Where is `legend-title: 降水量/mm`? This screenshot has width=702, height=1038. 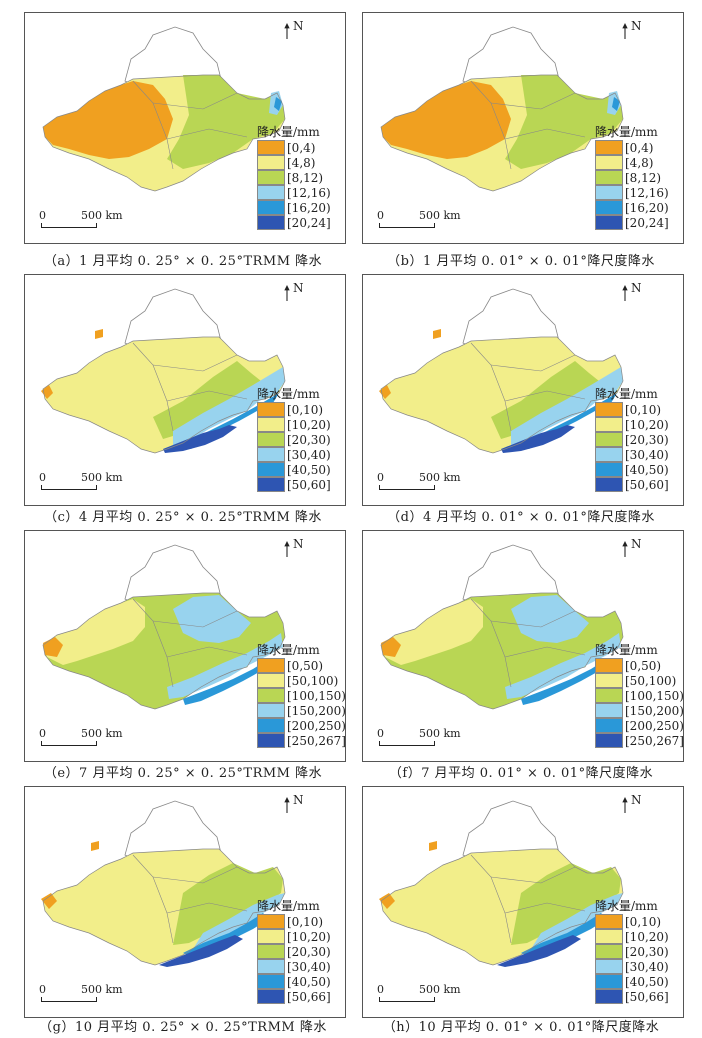 legend-title: 降水量/mm is located at coordinates (626, 906).